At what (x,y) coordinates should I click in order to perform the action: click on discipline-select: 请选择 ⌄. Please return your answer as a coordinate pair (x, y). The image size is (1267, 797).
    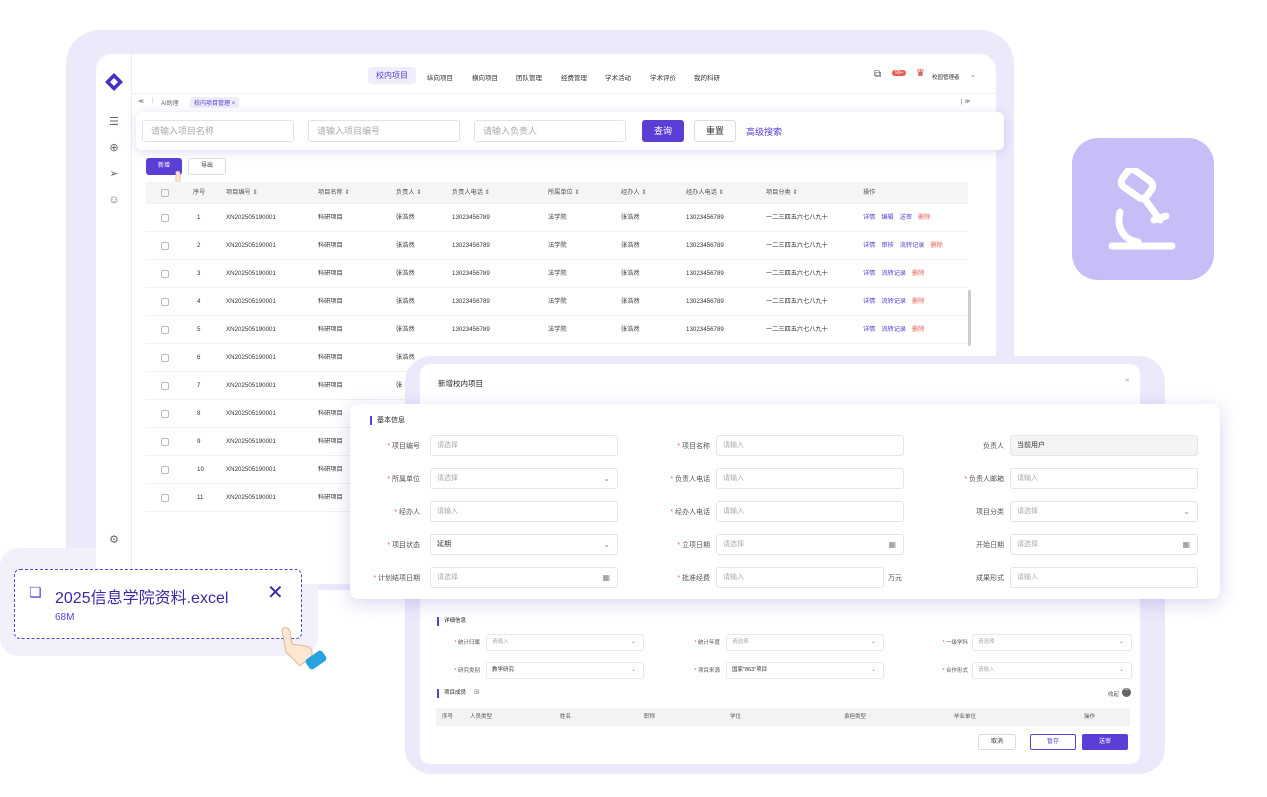
    Looking at the image, I should click on (1052, 642).